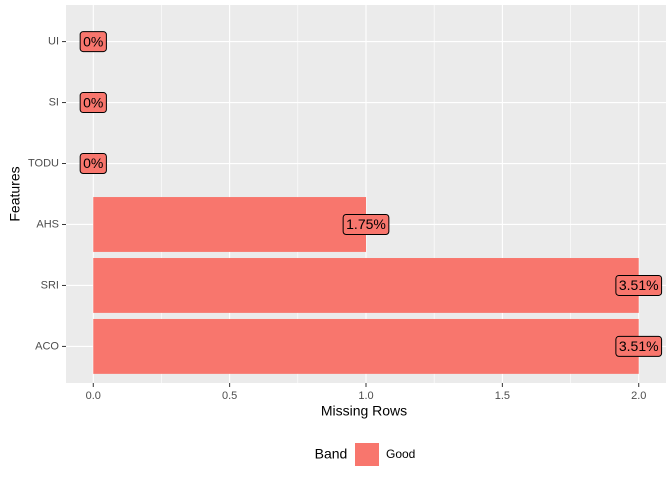 This screenshot has height=480, width=672. What do you see at coordinates (365, 396) in the screenshot?
I see `x-tick-label: 1.0` at bounding box center [365, 396].